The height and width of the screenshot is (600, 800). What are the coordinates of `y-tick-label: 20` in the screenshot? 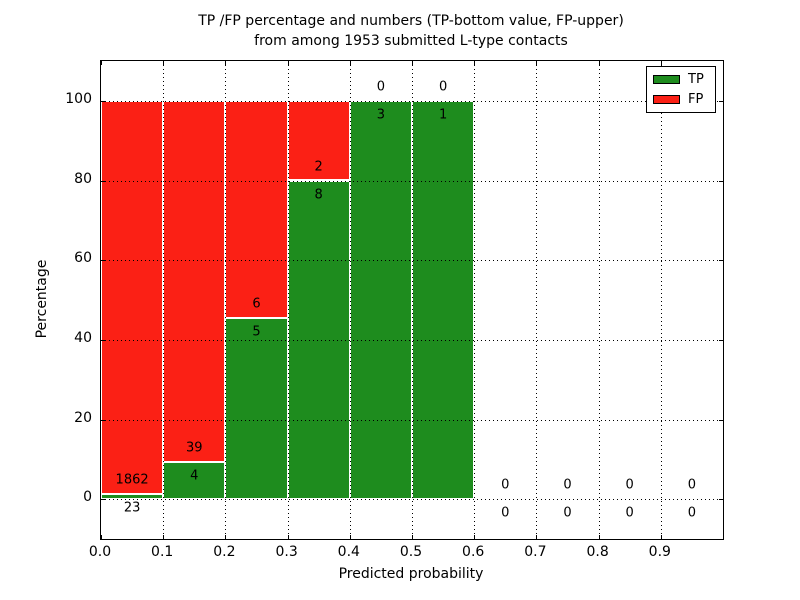 It's located at (83, 417).